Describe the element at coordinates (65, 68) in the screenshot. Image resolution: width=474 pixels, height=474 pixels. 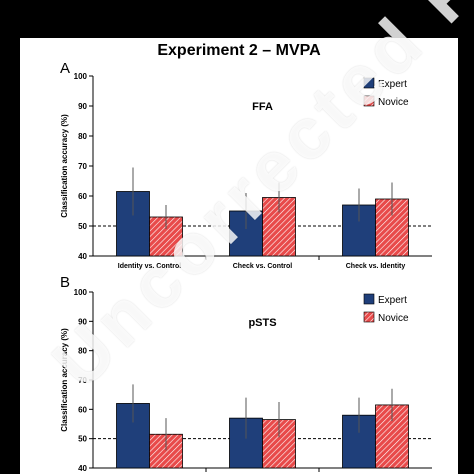
I see `panel-letter-a: A` at that location.